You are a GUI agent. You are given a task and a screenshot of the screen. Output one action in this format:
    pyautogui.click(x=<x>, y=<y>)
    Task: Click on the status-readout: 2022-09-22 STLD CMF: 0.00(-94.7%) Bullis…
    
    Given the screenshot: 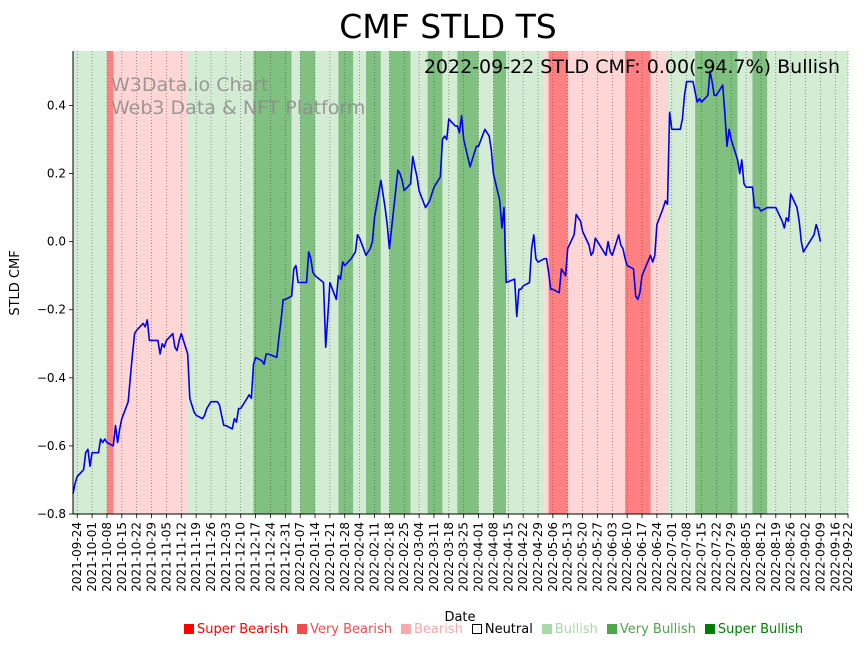 What is the action you would take?
    pyautogui.click(x=632, y=67)
    